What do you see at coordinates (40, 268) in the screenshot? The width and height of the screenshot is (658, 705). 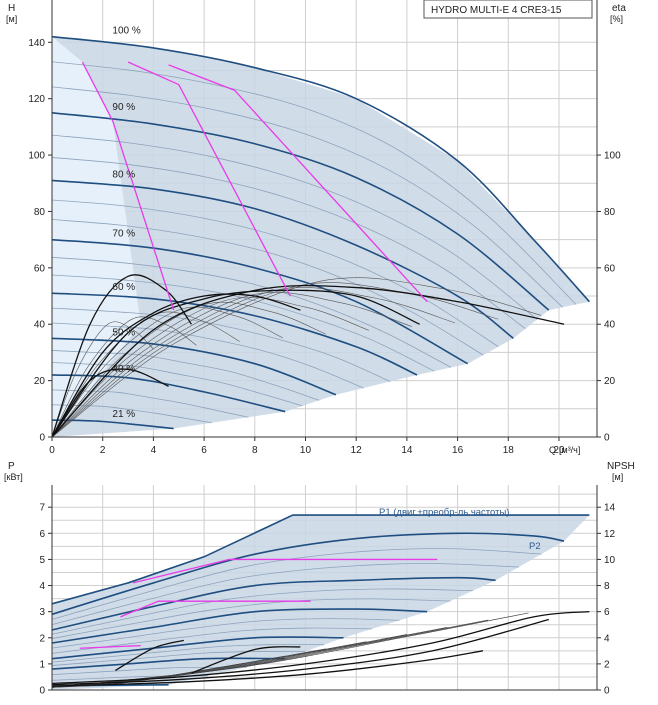 I see `top-y-tick-label: 60` at bounding box center [40, 268].